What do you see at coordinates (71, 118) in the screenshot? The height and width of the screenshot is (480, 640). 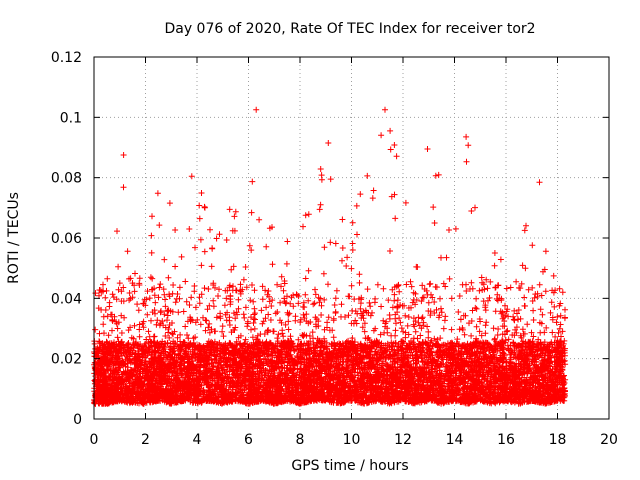 I see `y-tick-label: 0.1` at bounding box center [71, 118].